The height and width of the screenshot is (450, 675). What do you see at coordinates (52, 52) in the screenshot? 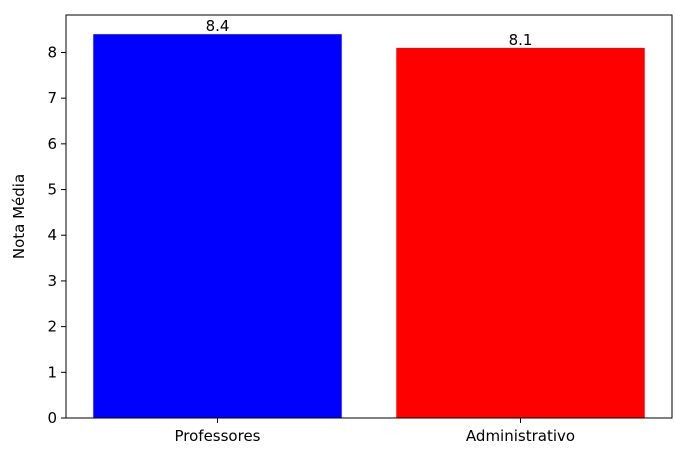
I see `y-tick-label-8: 8` at bounding box center [52, 52].